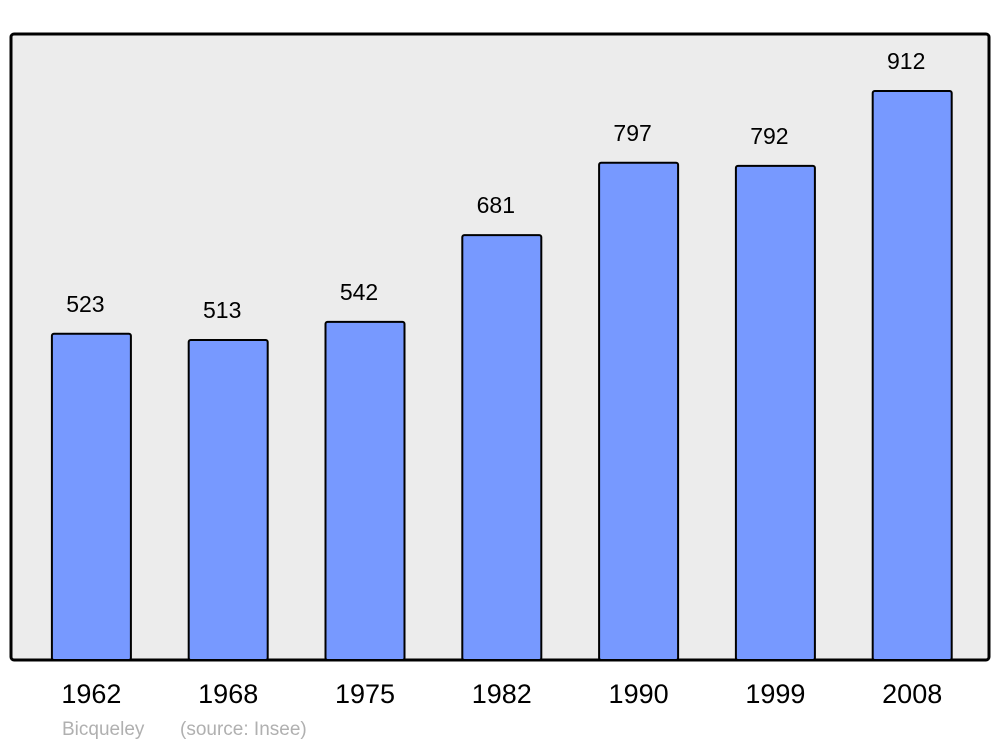 The height and width of the screenshot is (747, 1000). Describe the element at coordinates (496, 205) in the screenshot. I see `value-label: 681` at that location.